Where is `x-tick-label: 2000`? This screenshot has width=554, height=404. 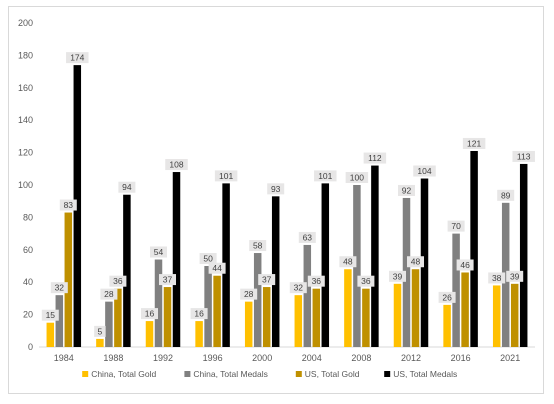
x-tick-label: 2000 is located at coordinates (262, 358).